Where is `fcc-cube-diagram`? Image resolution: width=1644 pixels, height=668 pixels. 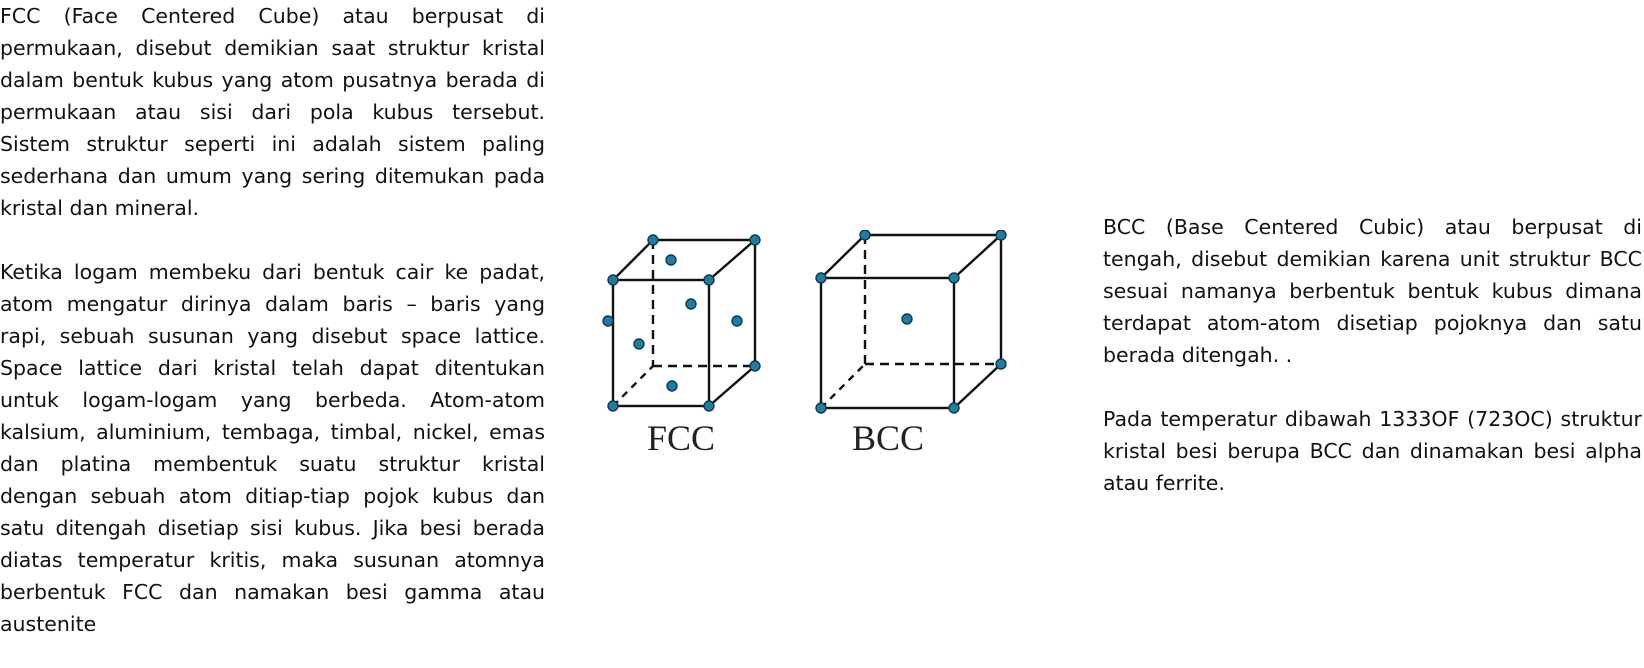
fcc-cube-diagram is located at coordinates (684, 323).